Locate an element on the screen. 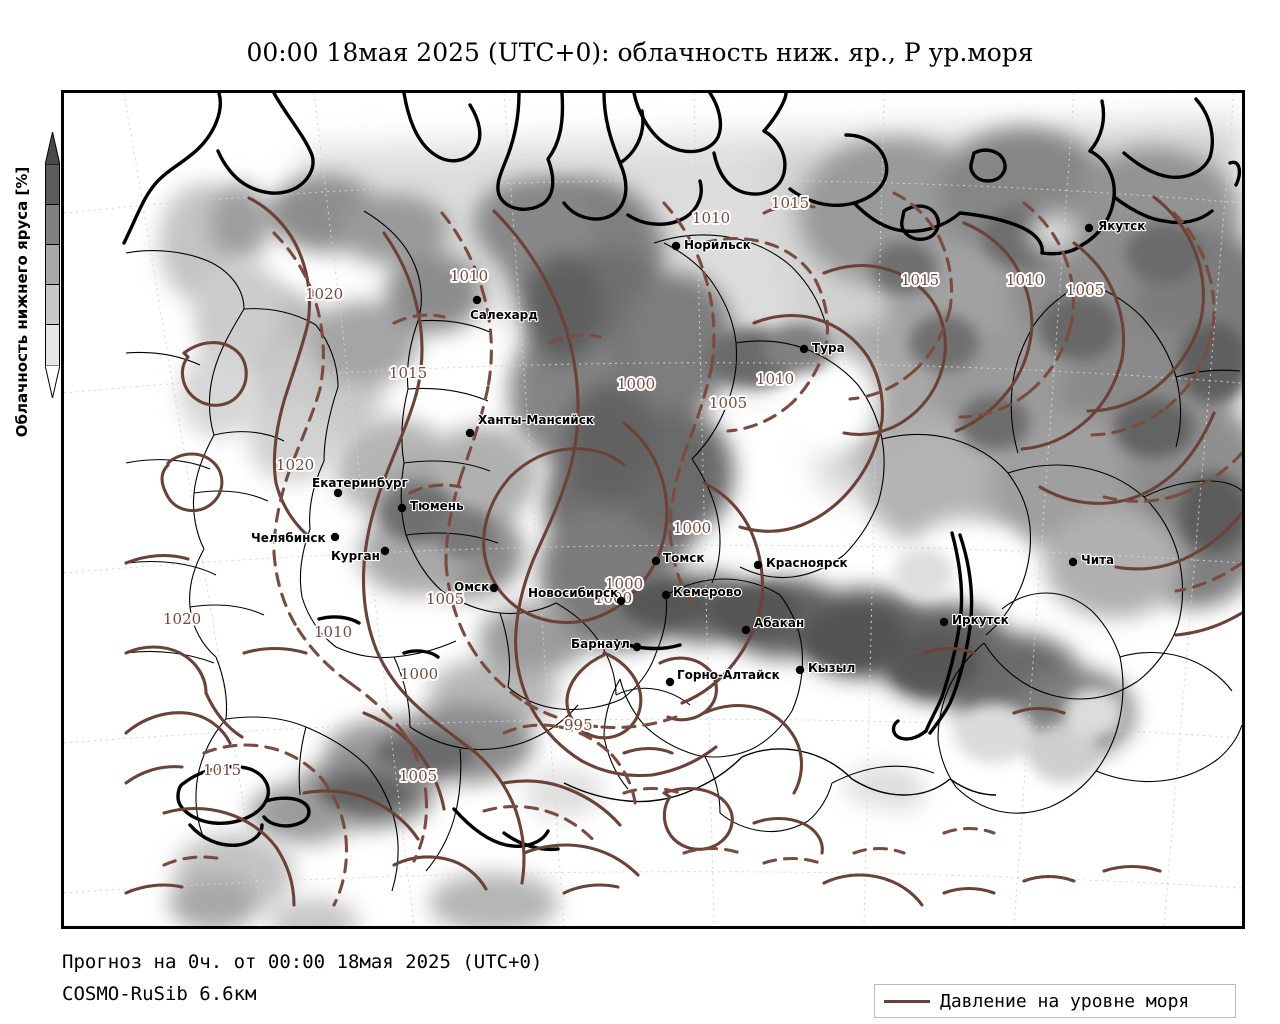 The height and width of the screenshot is (1024, 1280). city-label: Барнаул is located at coordinates (600, 644).